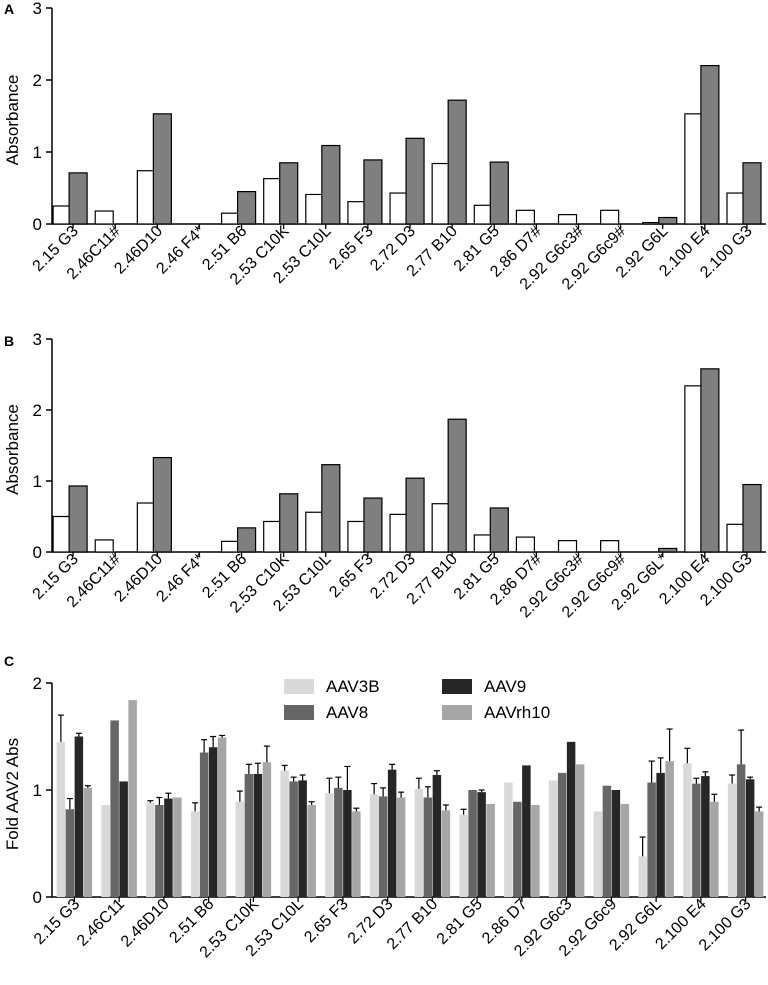 This screenshot has height=985, width=768. What do you see at coordinates (37, 152) in the screenshot?
I see `y-tick-label: 1` at bounding box center [37, 152].